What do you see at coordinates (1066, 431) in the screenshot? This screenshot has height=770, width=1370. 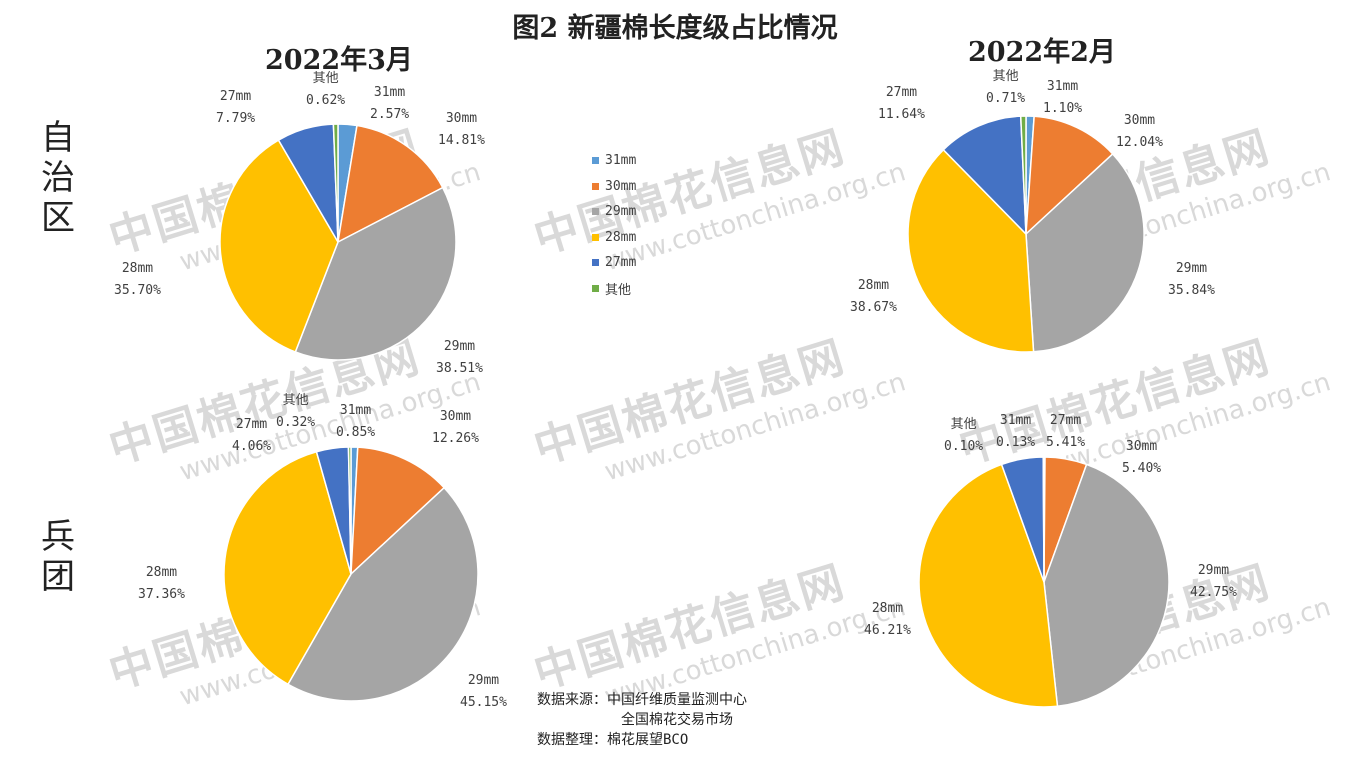 I see `slice-label: 27mm 5.41%` at bounding box center [1066, 431].